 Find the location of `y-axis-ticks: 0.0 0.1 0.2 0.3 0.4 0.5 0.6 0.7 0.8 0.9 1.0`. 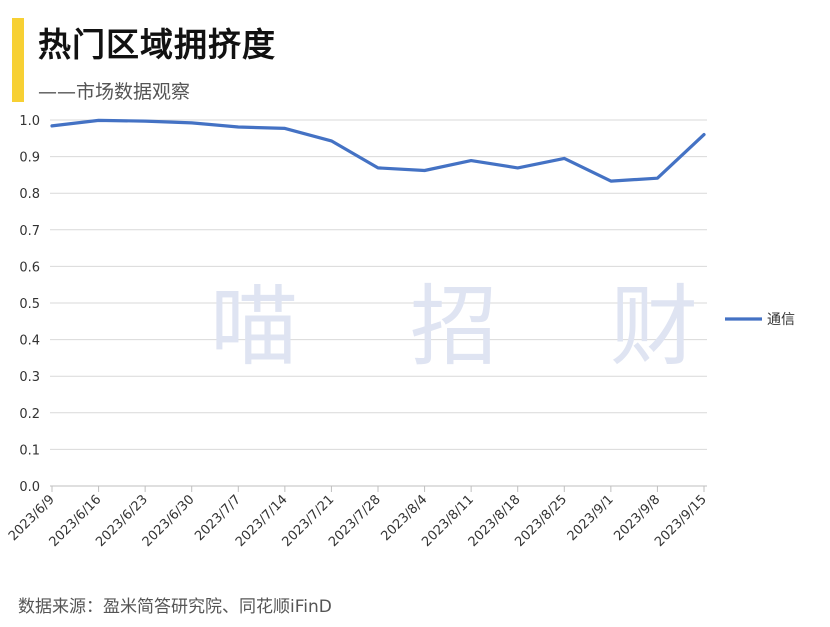

y-axis-ticks: 0.0 0.1 0.2 0.3 0.4 0.5 0.6 0.7 0.8 0.9 1.0 is located at coordinates (29, 304).